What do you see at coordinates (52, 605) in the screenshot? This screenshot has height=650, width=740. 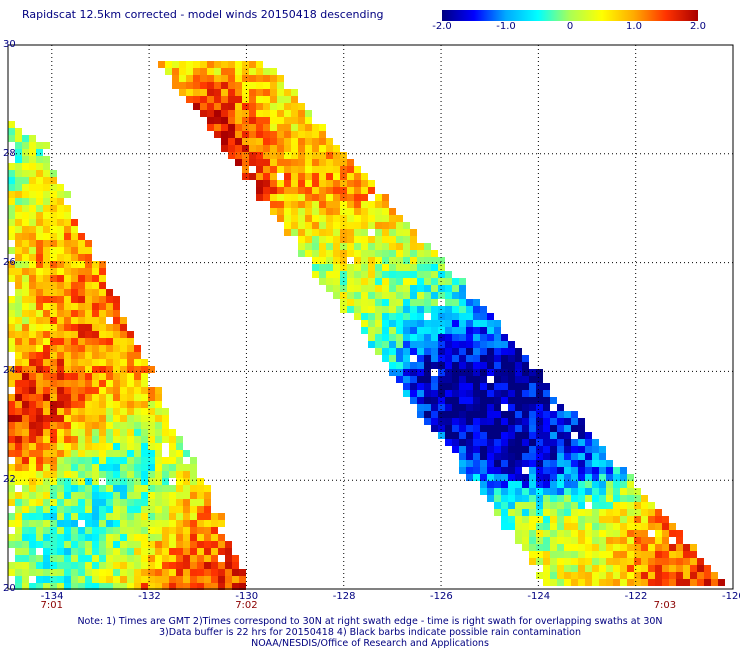 I see `swath-time-label: 7:01` at bounding box center [52, 605].